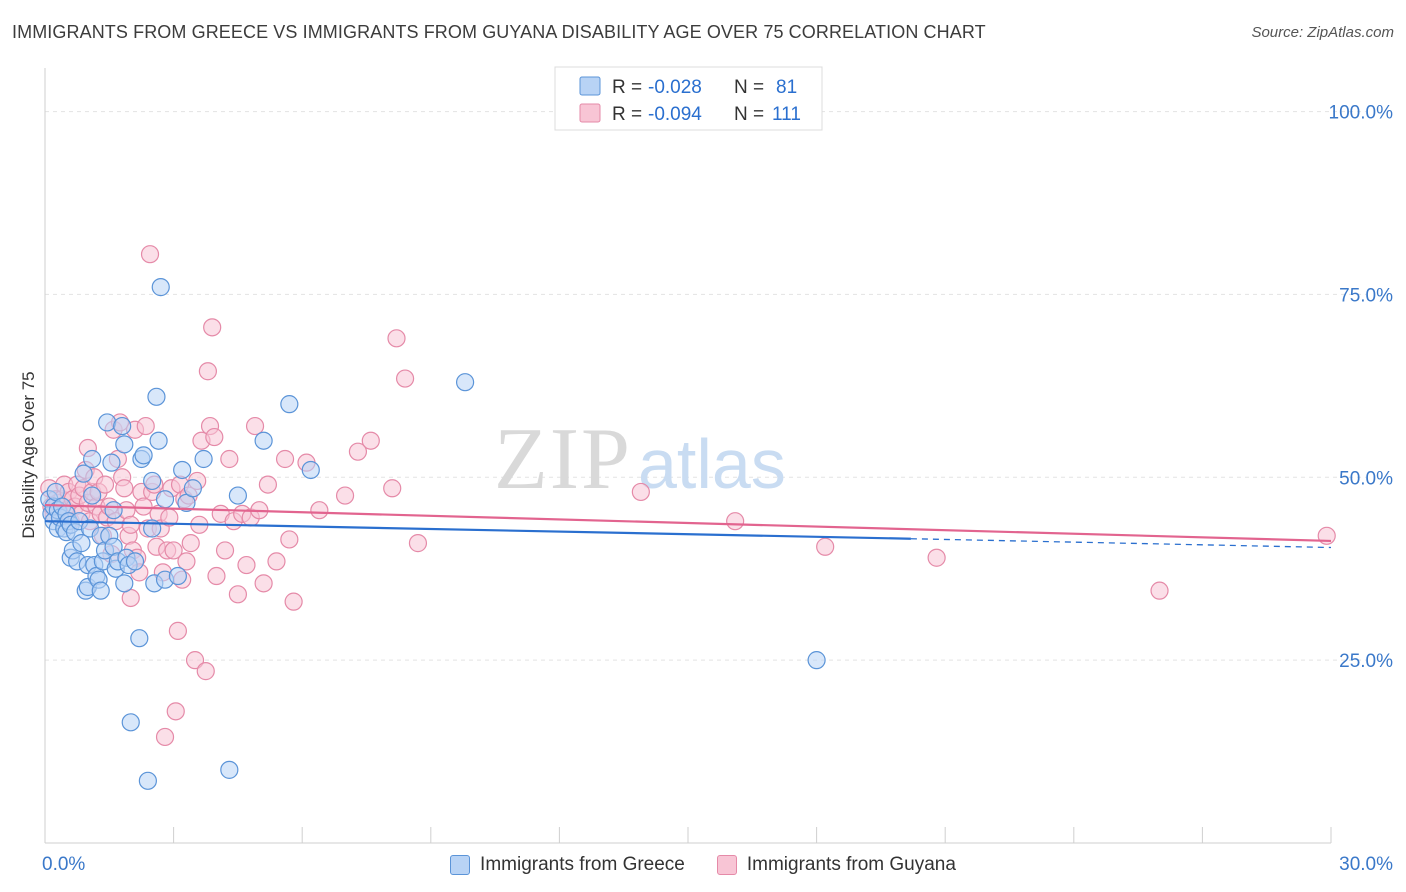 This screenshot has width=1406, height=892. Describe the element at coordinates (28, 454) in the screenshot. I see `y-axis-label: Disability Age Over 75` at that location.